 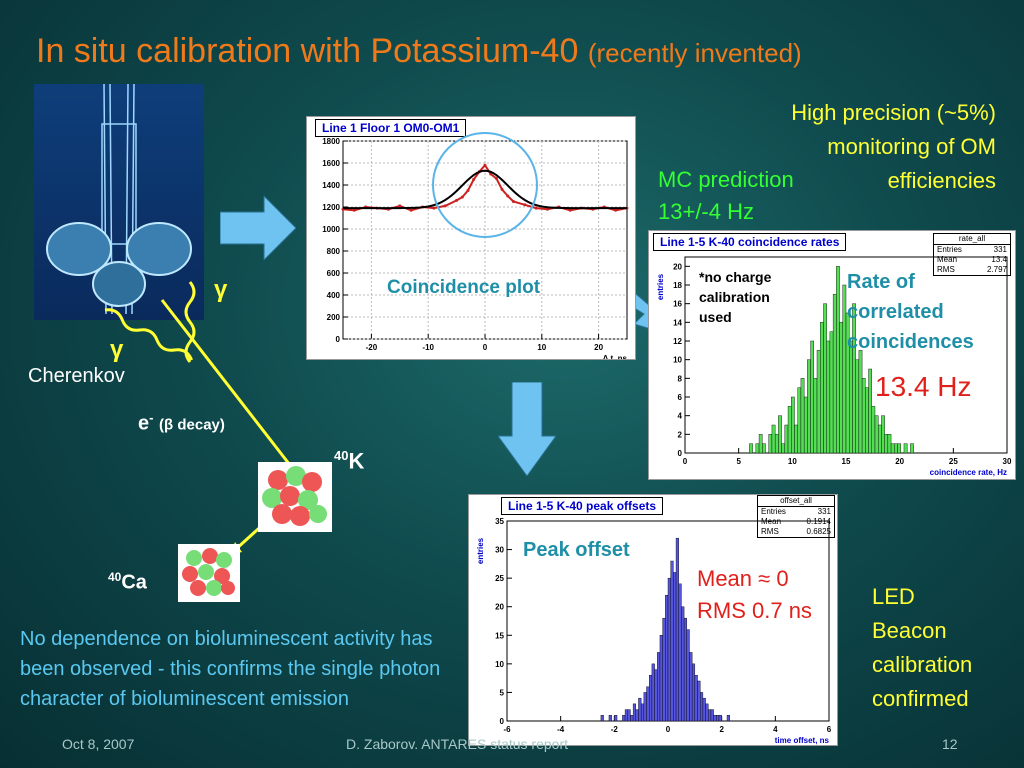 I want to click on gaussian-fit, so click(x=485, y=189).